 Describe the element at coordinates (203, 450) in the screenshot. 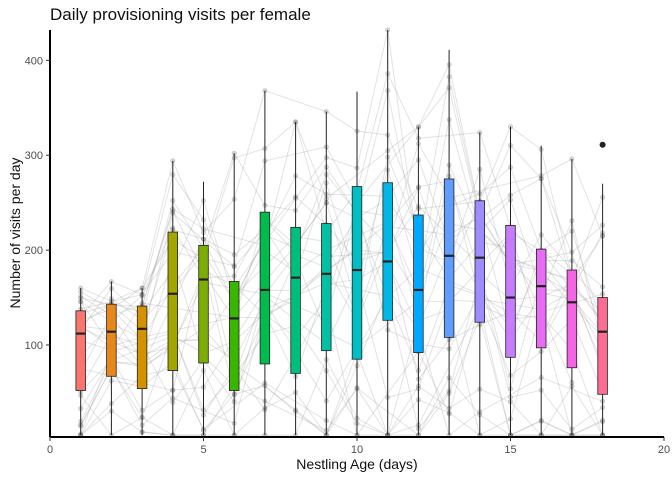

I see `x-tick-label: 5` at that location.